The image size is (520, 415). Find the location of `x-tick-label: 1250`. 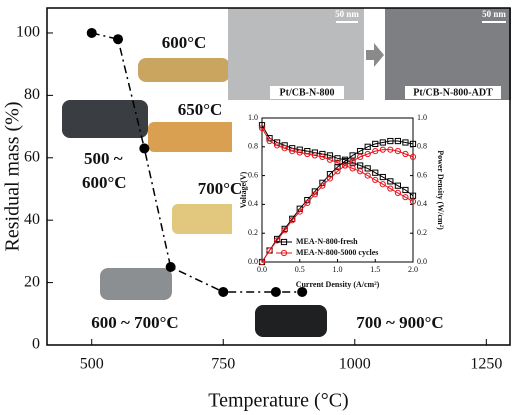

x-tick-label: 1250 is located at coordinates (486, 364).